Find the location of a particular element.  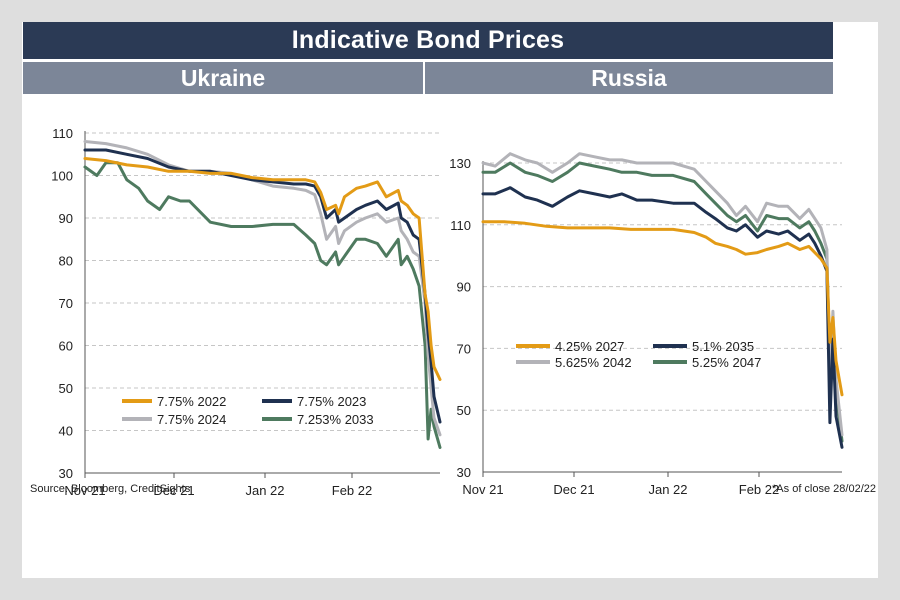

legend-label: 5.25% 2047 is located at coordinates (726, 362).